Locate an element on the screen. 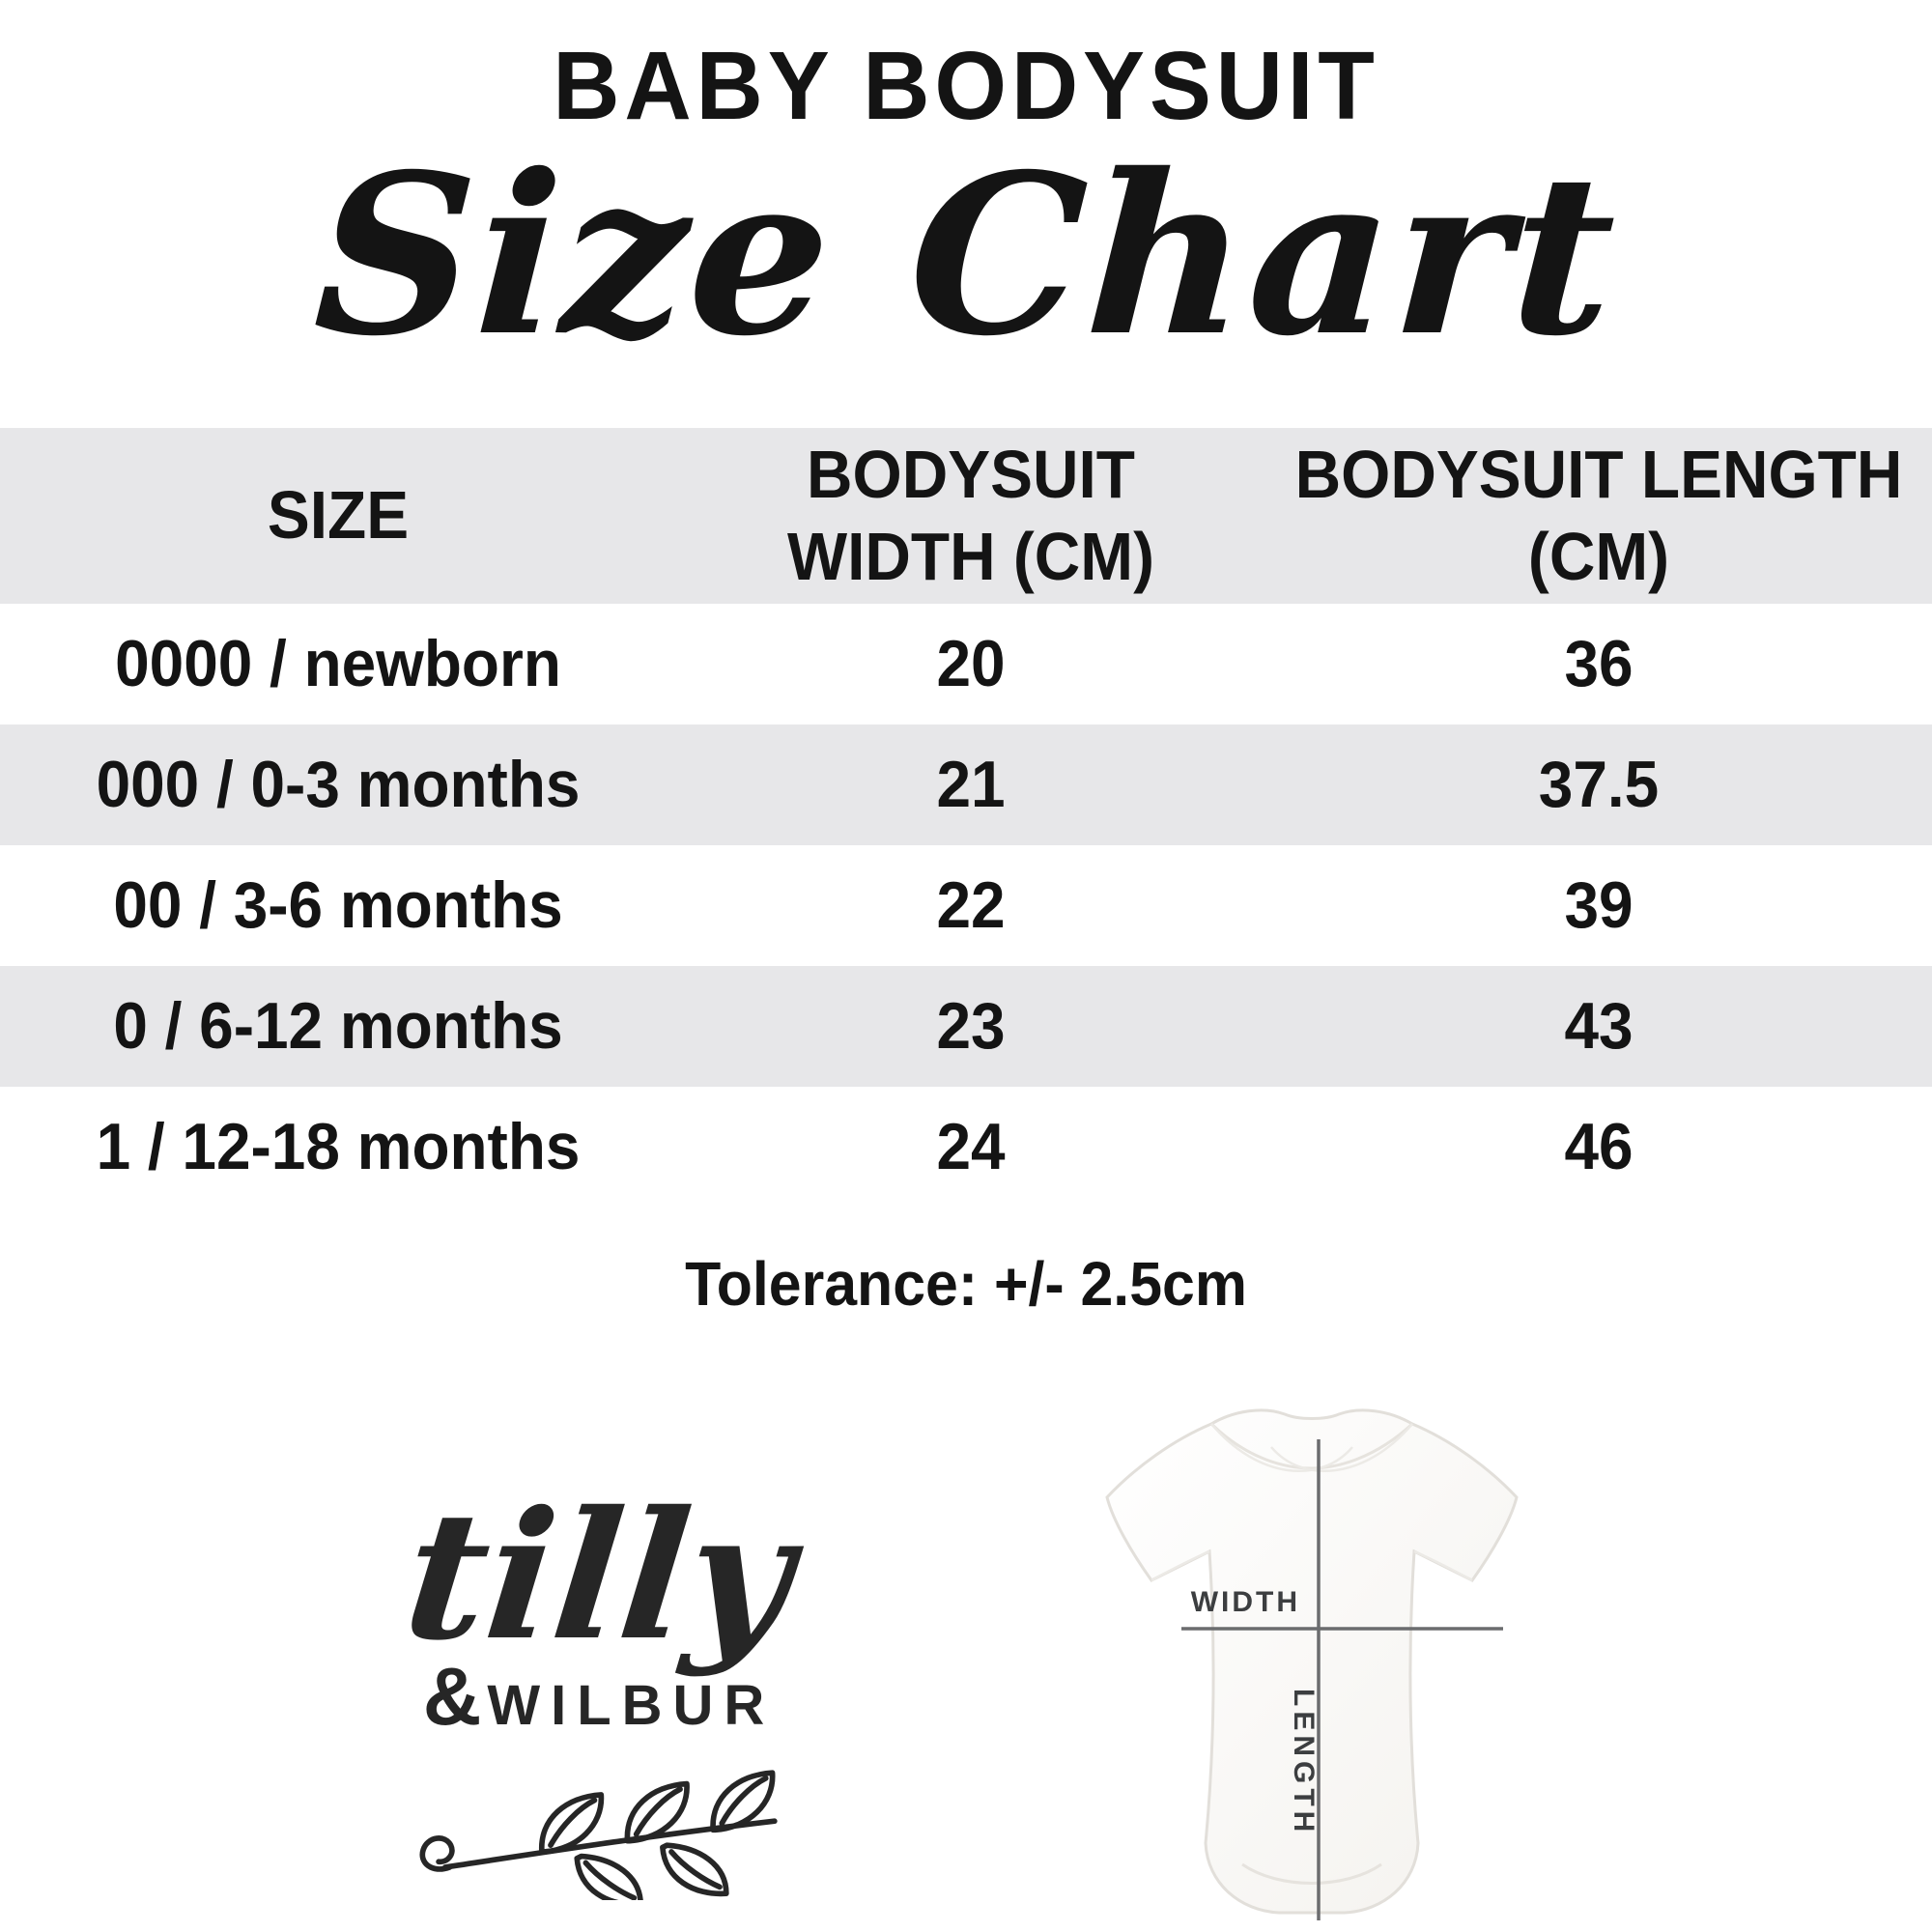  width-cell: 20 is located at coordinates (971, 664).